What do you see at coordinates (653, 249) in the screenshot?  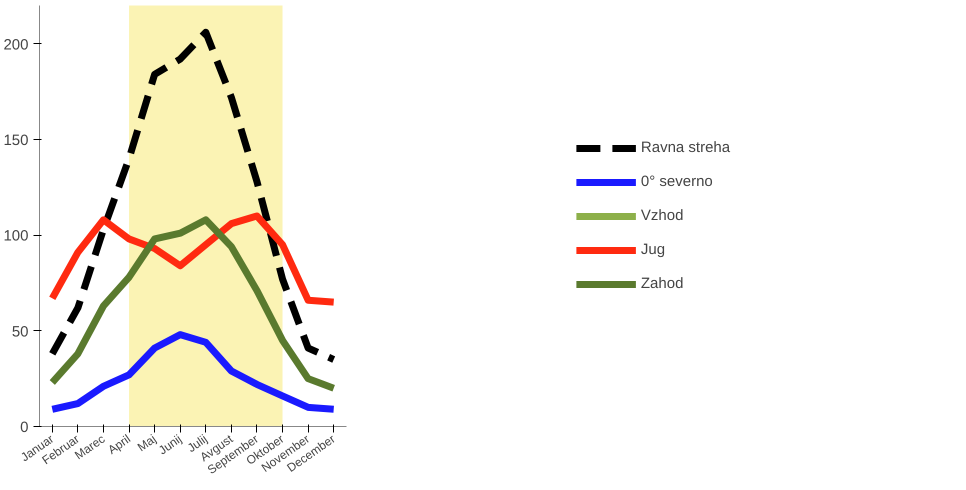 I see `legend-label: Jug` at bounding box center [653, 249].